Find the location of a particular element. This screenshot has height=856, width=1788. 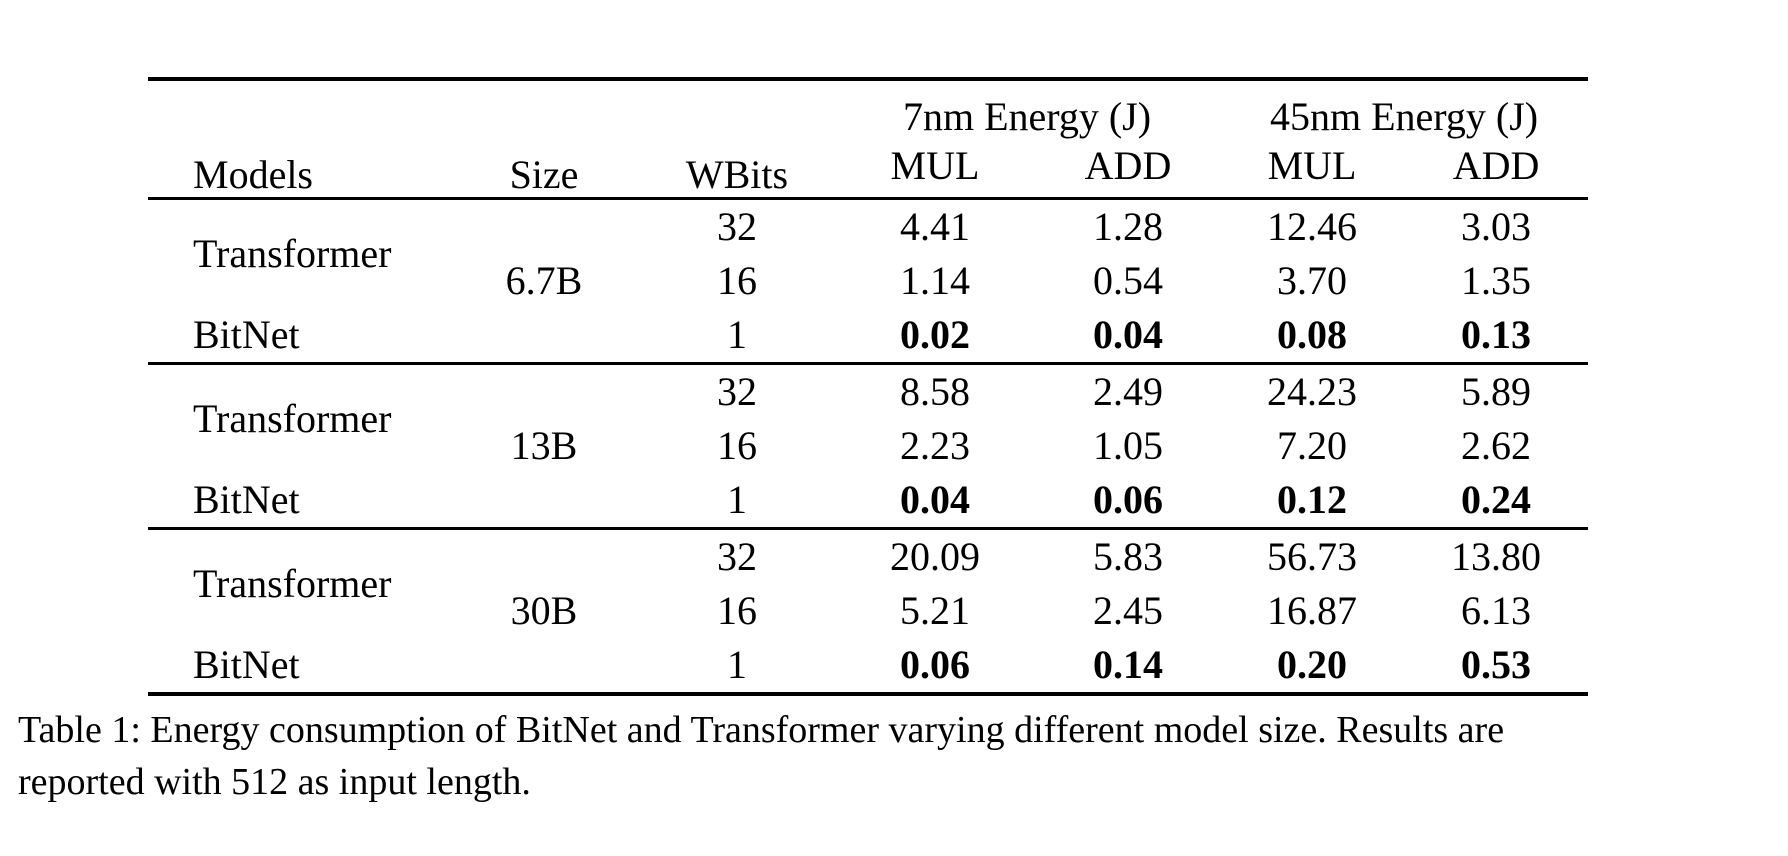

col-header-45nm-mul: MUL is located at coordinates (1312, 165).